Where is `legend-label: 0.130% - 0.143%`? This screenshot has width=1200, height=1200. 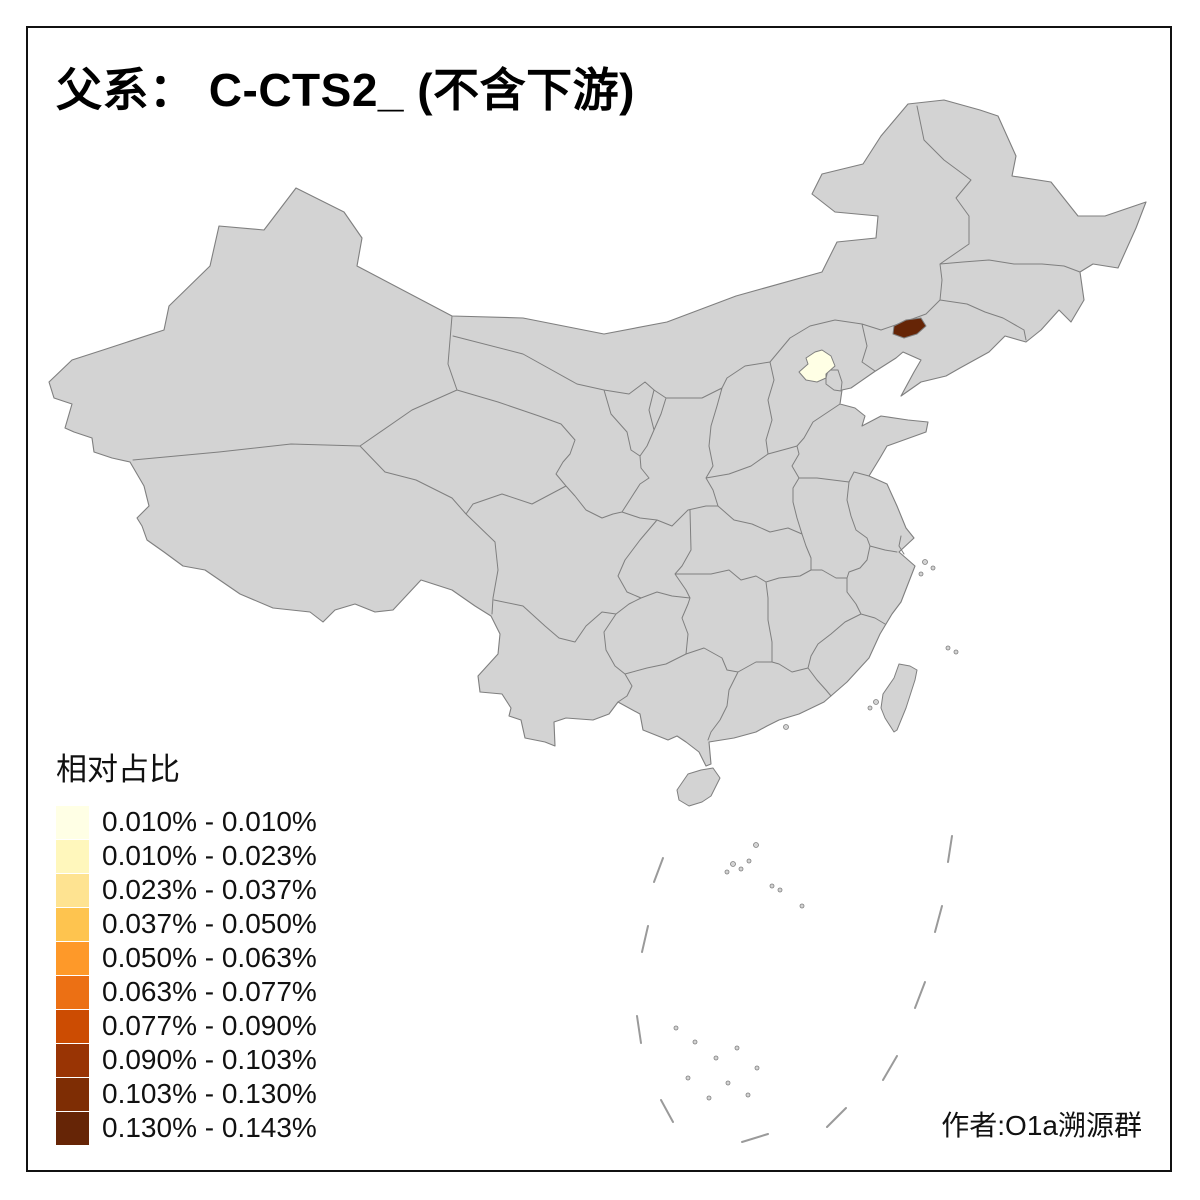
legend-label: 0.130% - 0.143% is located at coordinates (209, 1127).